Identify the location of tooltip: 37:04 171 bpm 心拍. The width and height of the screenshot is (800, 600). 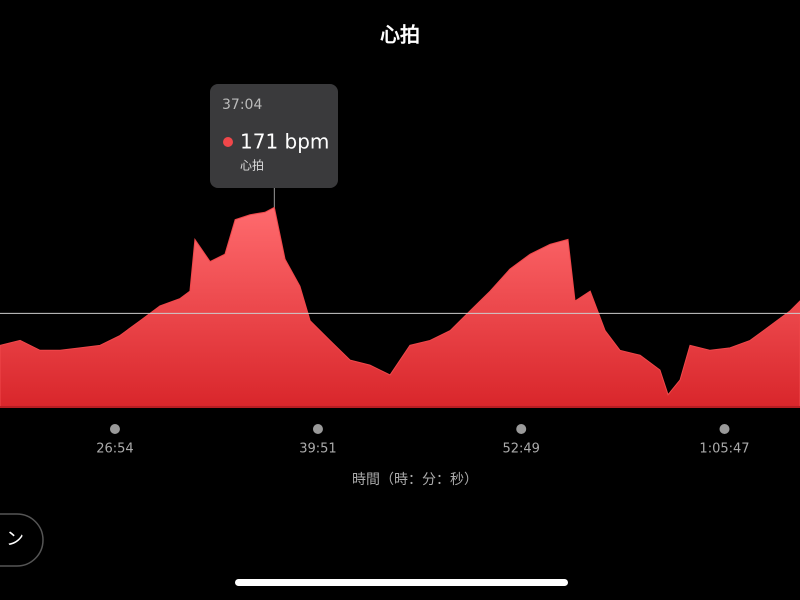
(274, 136).